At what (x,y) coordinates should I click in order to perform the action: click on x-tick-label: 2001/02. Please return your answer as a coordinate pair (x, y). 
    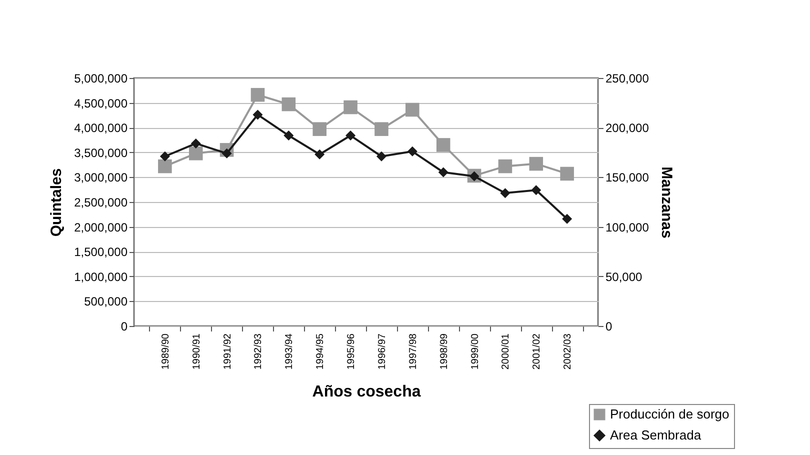
    Looking at the image, I should click on (537, 351).